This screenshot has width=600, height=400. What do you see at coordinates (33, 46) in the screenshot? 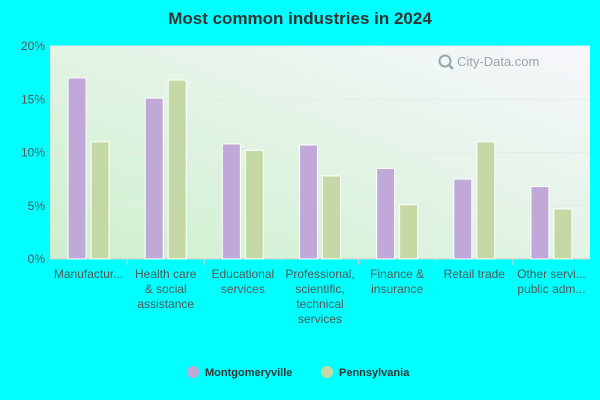
I see `y-tick-label: 20%` at bounding box center [33, 46].